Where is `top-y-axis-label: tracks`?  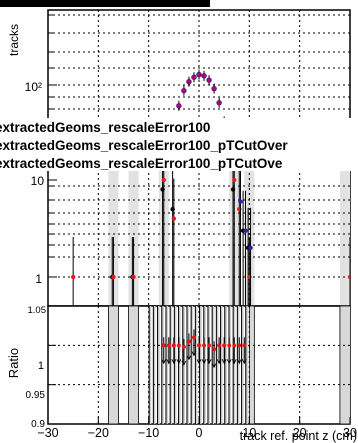 top-y-axis-label: tracks is located at coordinates (14, 40).